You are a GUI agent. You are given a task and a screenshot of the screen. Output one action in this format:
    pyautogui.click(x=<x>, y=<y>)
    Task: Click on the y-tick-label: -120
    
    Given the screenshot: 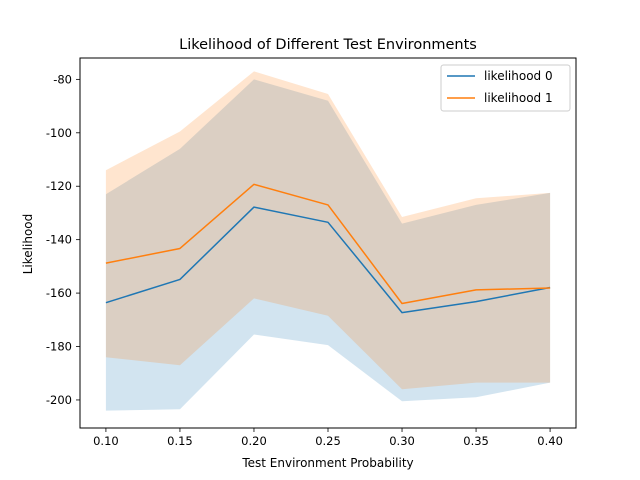 What is the action you would take?
    pyautogui.click(x=59, y=186)
    